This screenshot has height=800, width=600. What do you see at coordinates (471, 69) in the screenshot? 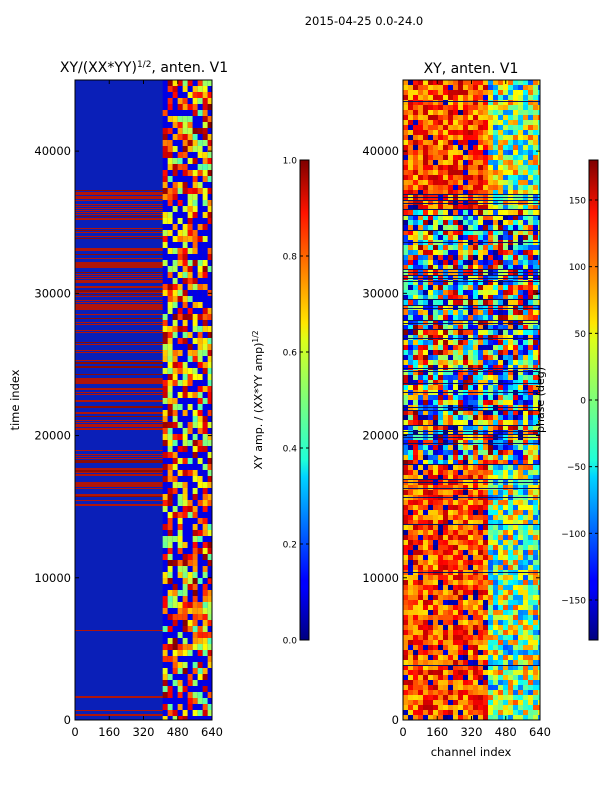
I see `phase-panel-title: XY, anten. V1` at bounding box center [471, 69].